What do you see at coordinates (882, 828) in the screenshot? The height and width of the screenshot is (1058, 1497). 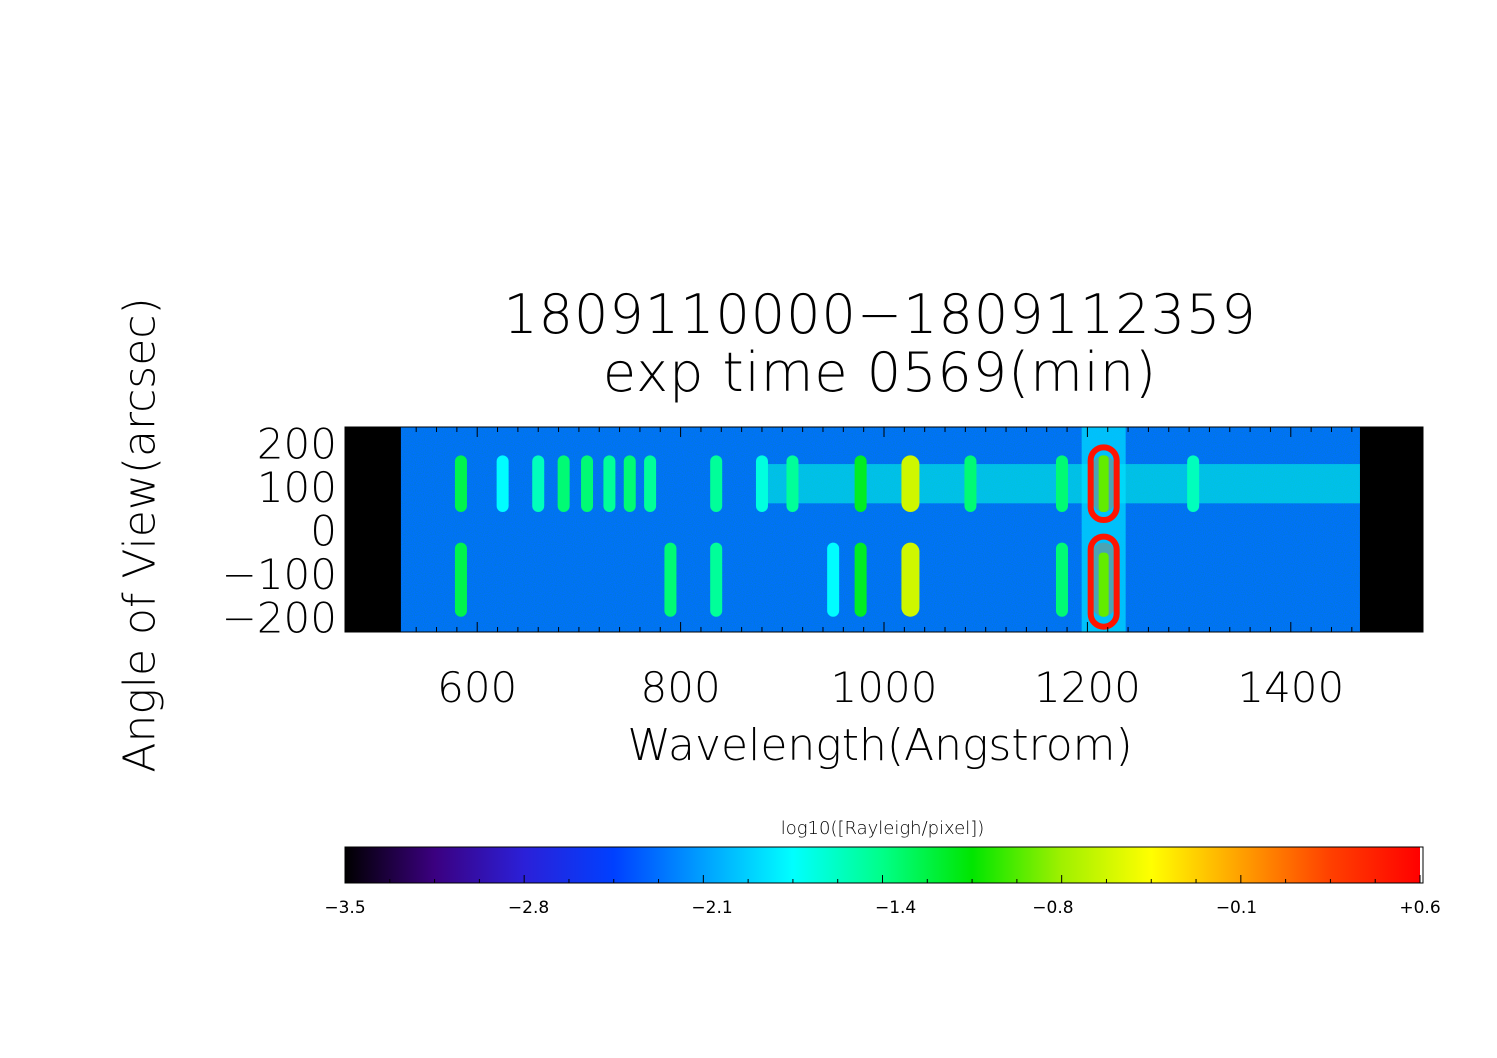 I see `colorbar-label: log10([Rayleigh/pixel])` at bounding box center [882, 828].